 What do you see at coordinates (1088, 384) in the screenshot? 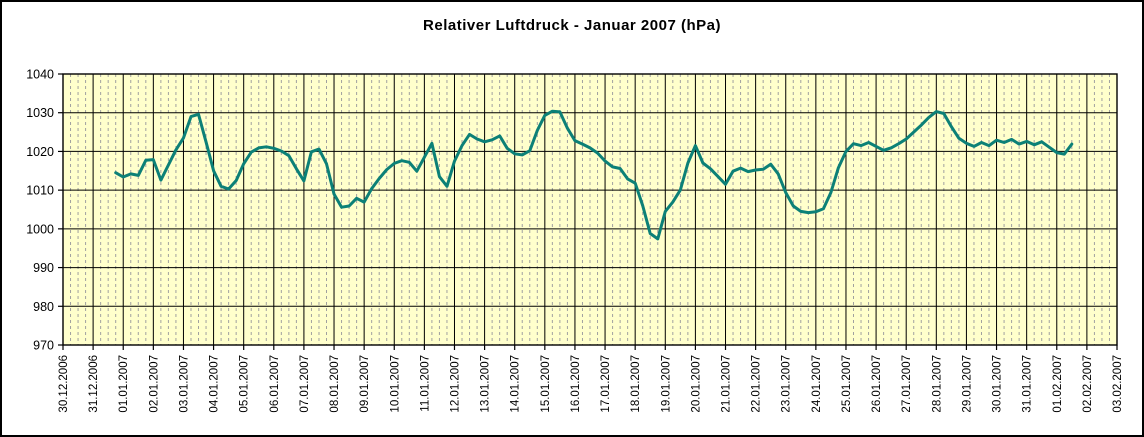
I see `svg-text: 02.02.2007` at bounding box center [1088, 384].